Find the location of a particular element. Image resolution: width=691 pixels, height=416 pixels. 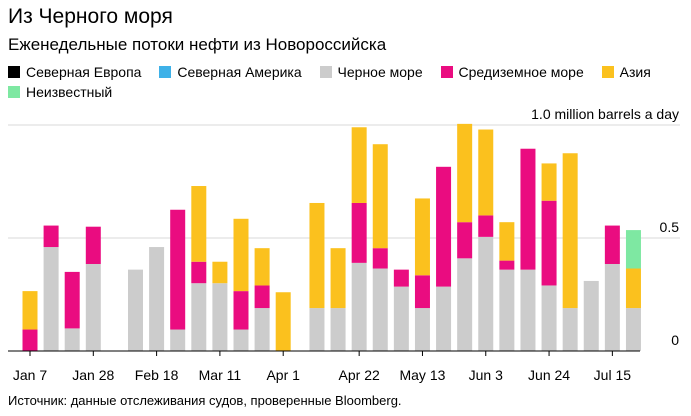

legend-label: Черное море is located at coordinates (380, 72).